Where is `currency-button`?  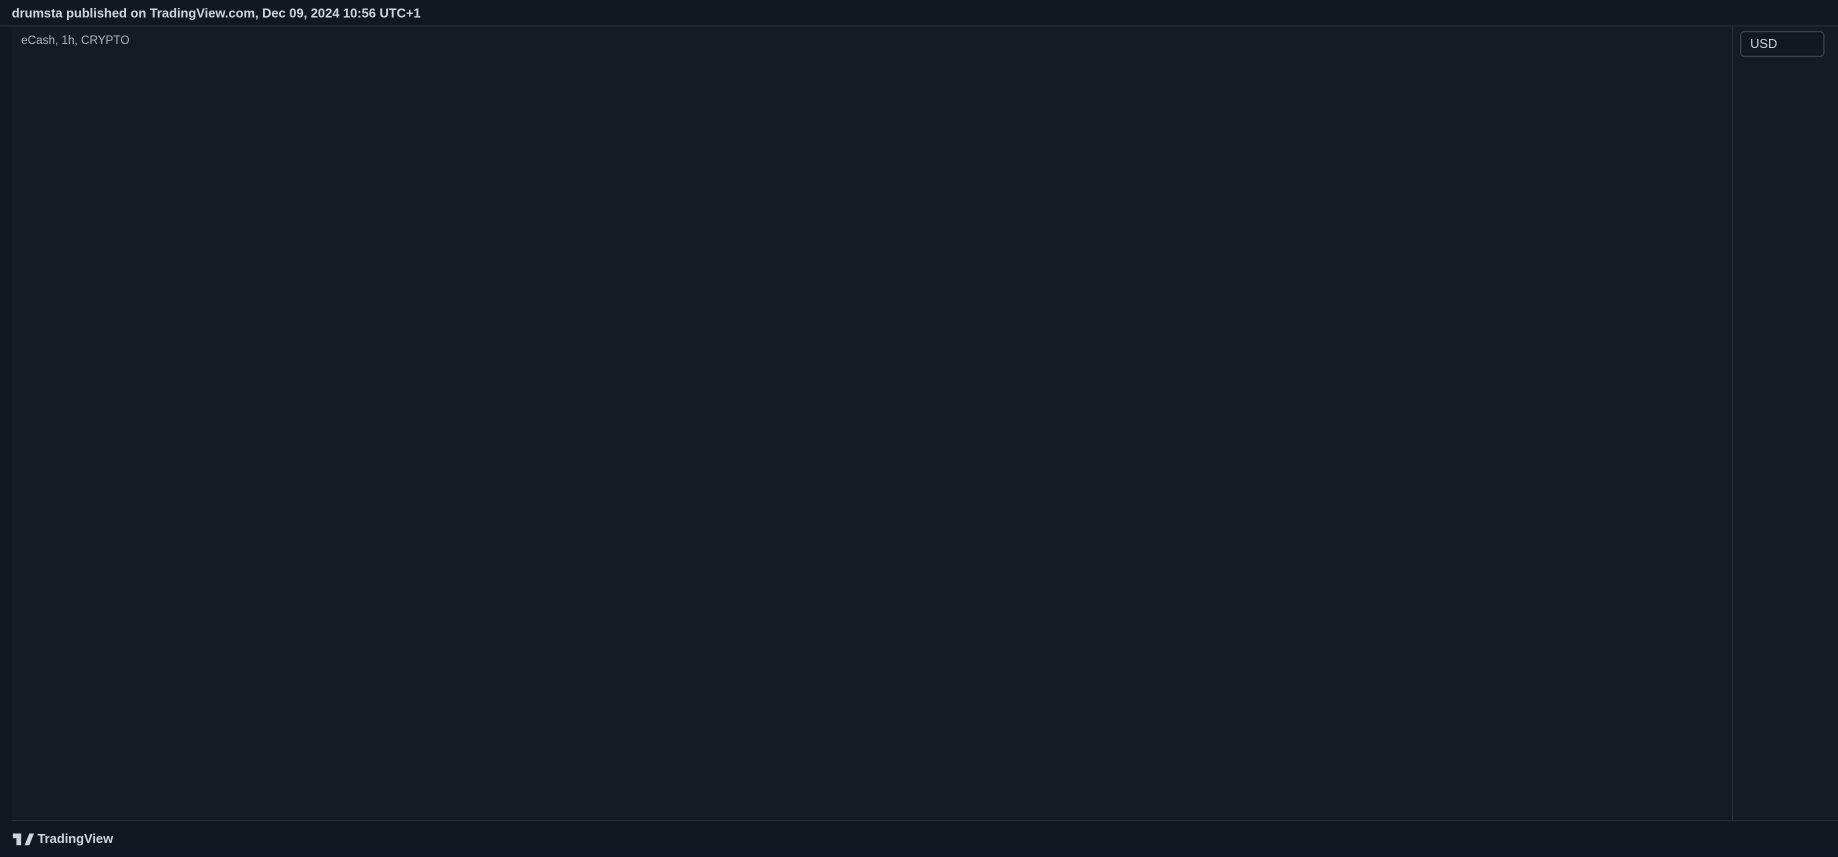 currency-button is located at coordinates (1782, 44).